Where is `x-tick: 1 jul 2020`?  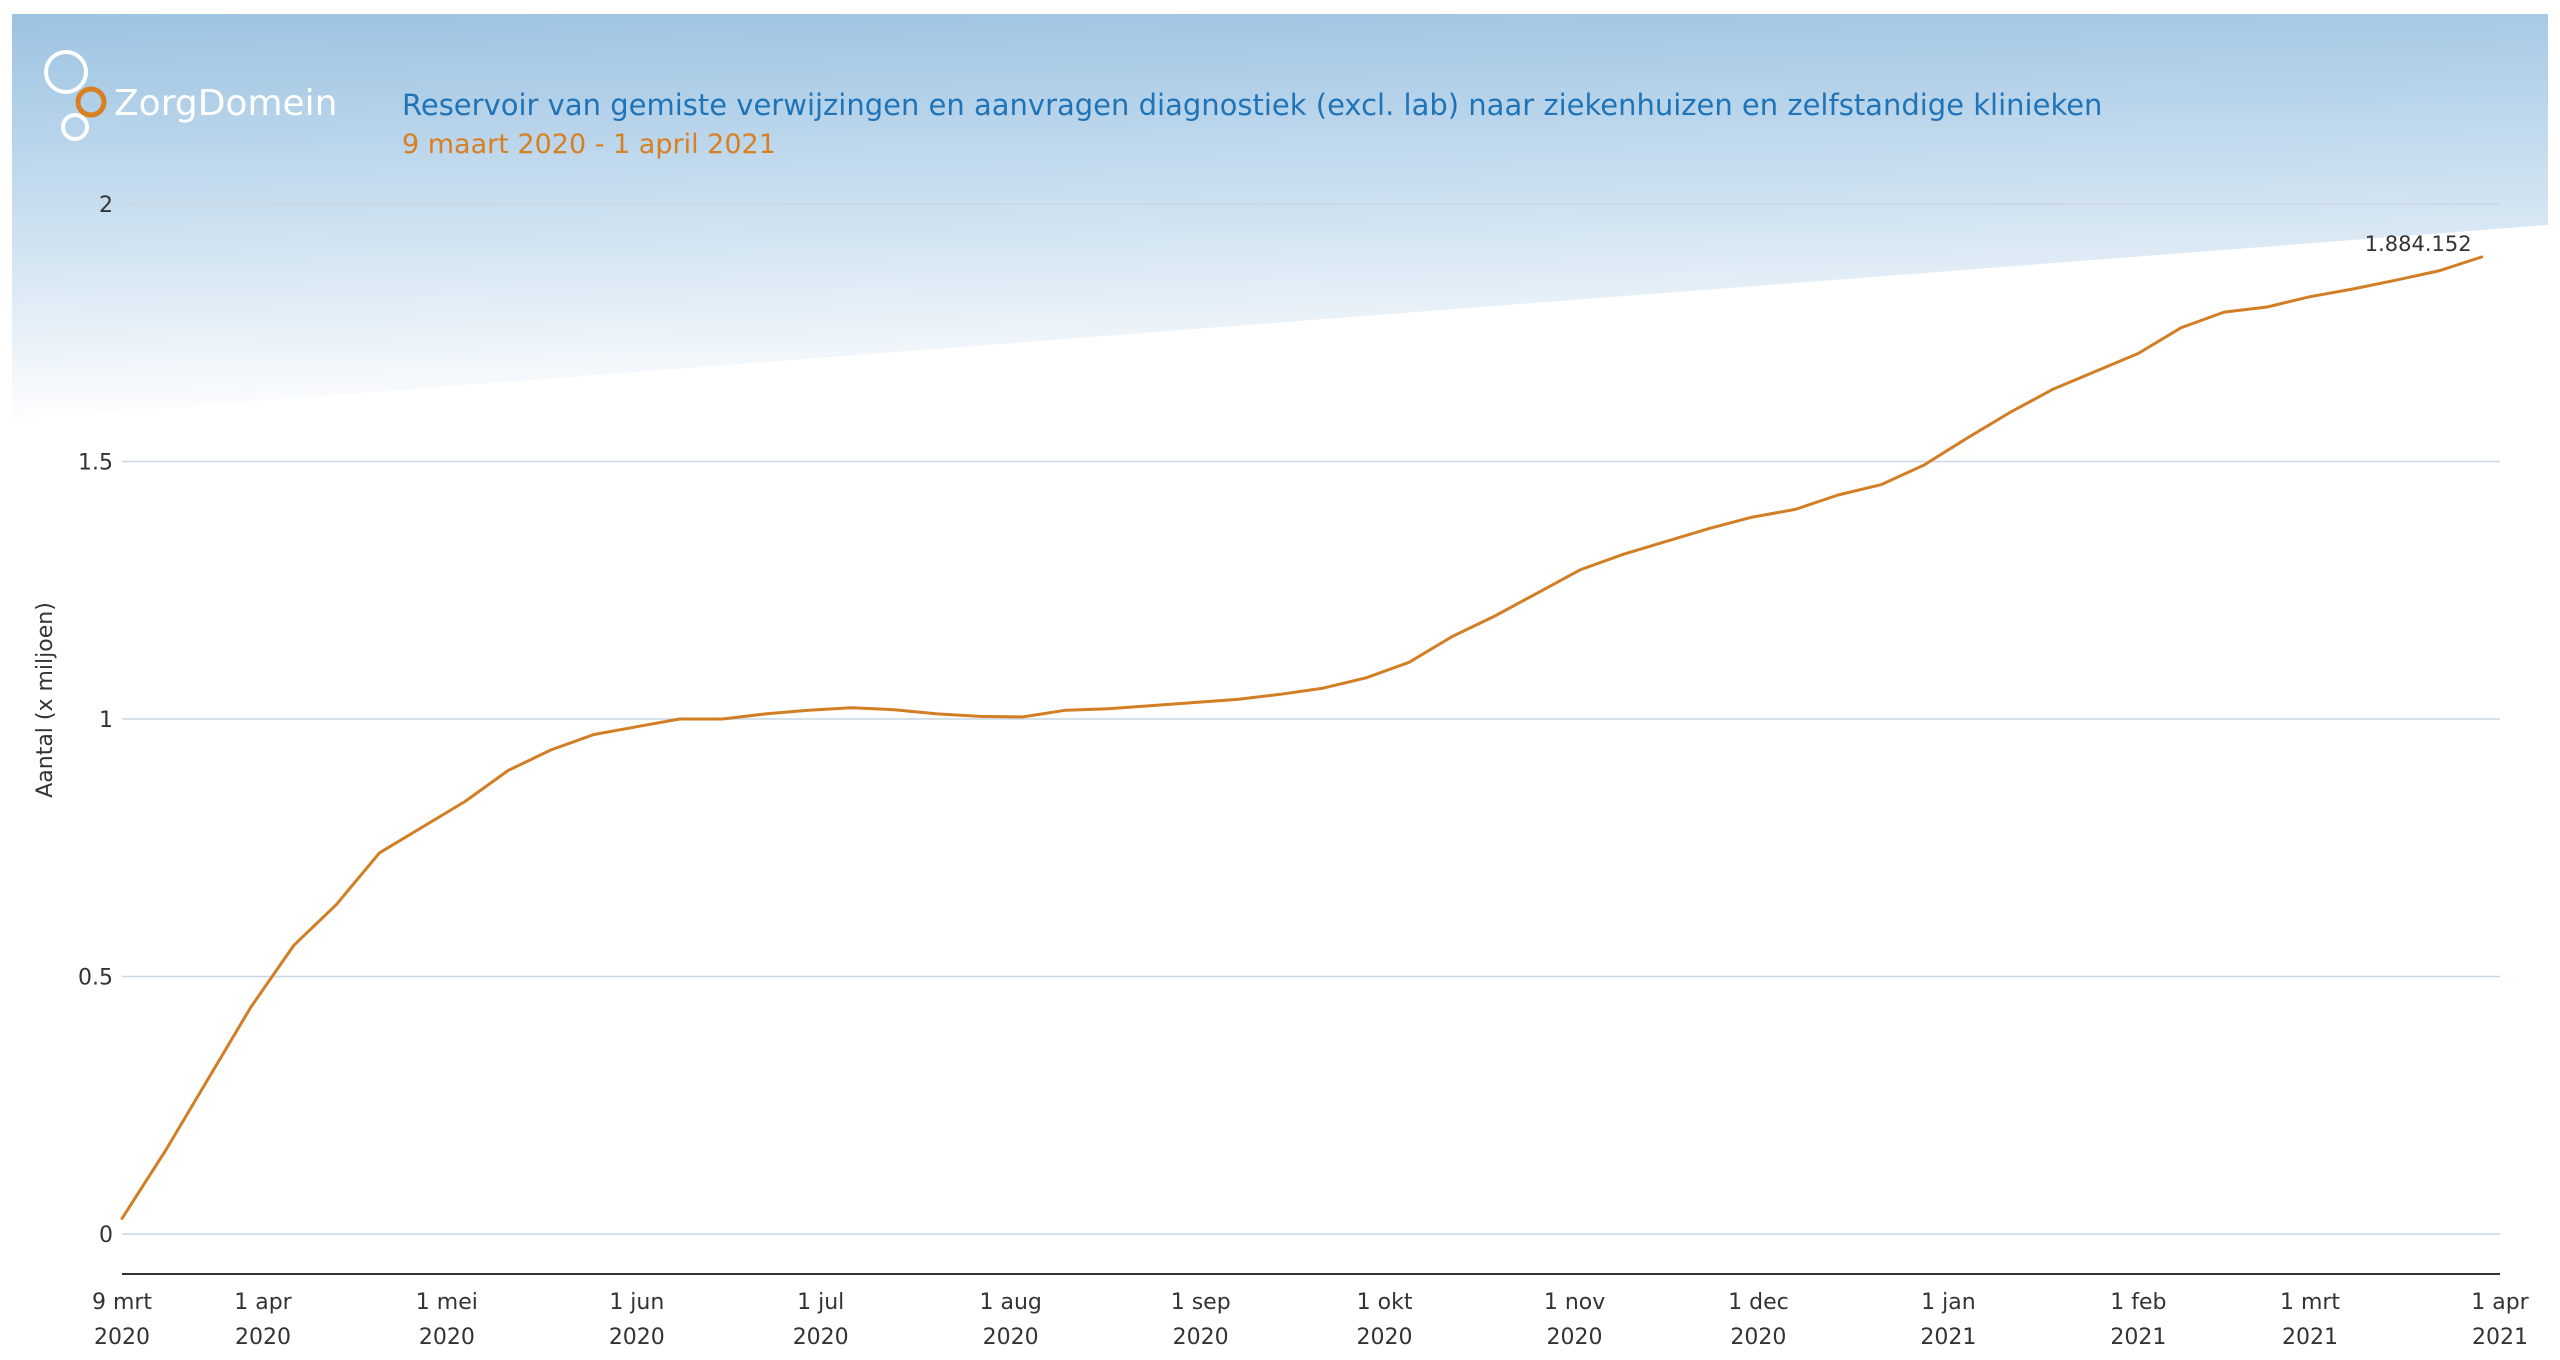 x-tick: 1 jul 2020 is located at coordinates (821, 1320).